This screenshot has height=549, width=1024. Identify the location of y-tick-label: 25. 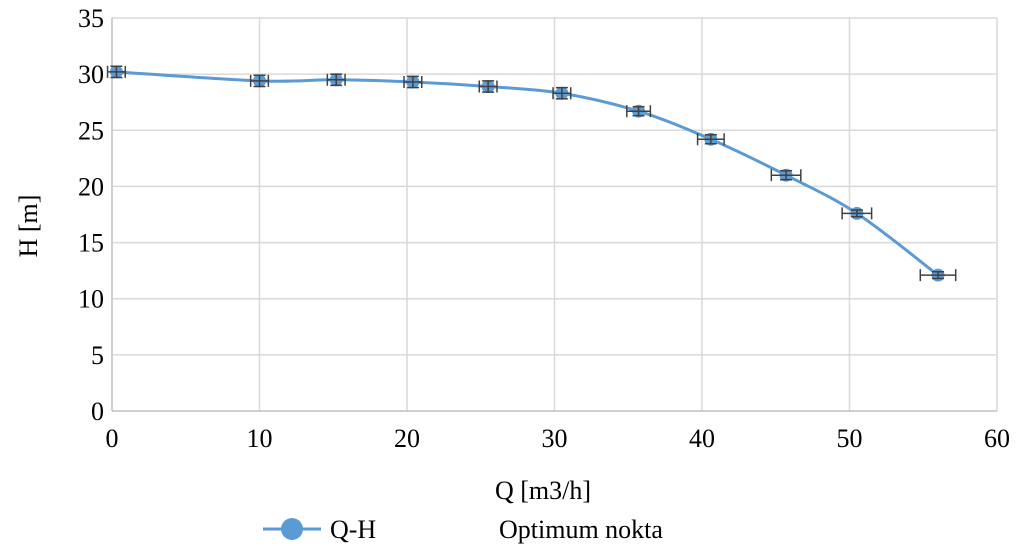
(91, 130).